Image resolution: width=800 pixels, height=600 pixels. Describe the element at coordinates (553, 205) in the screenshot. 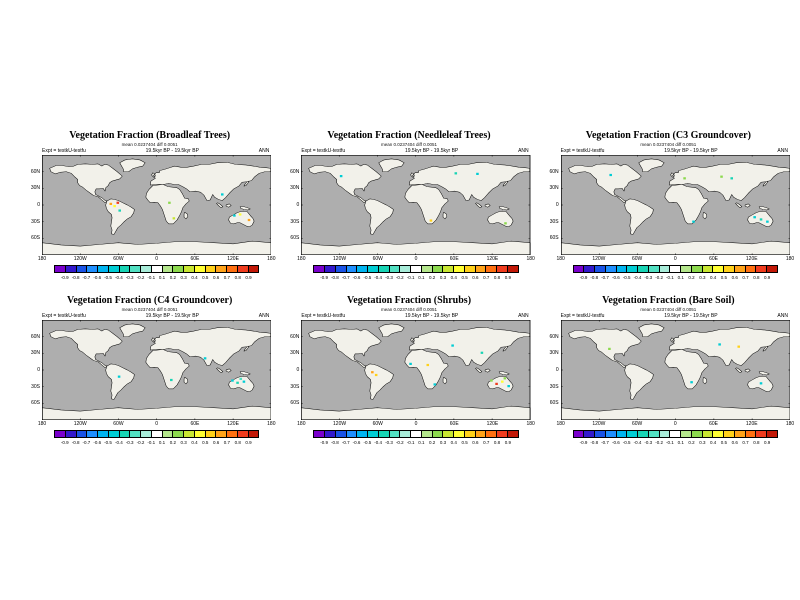

I see `latitude-axis: 60N 30N 0 30S 60S` at that location.